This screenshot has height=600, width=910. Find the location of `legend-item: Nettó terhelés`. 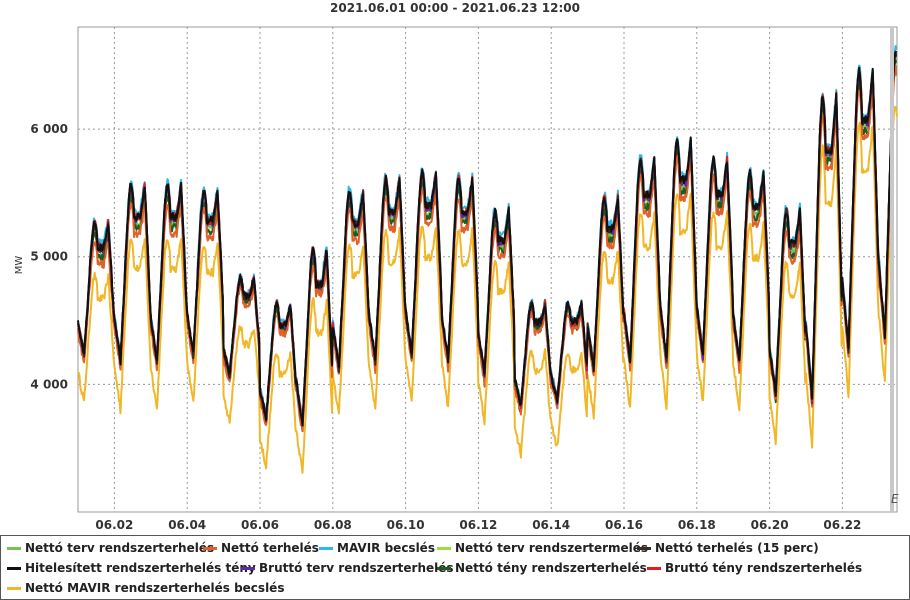

legend-item: Nettó terhelés is located at coordinates (261, 548).